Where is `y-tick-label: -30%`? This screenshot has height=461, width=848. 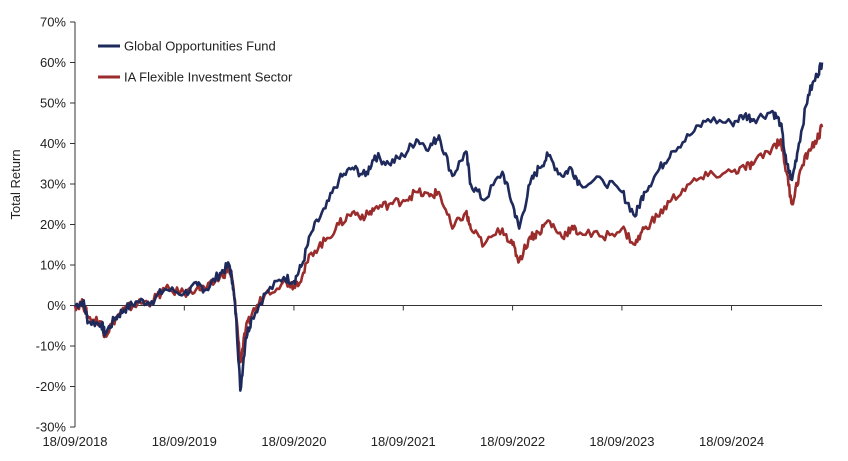 y-tick-label: -30% is located at coordinates (51, 427).